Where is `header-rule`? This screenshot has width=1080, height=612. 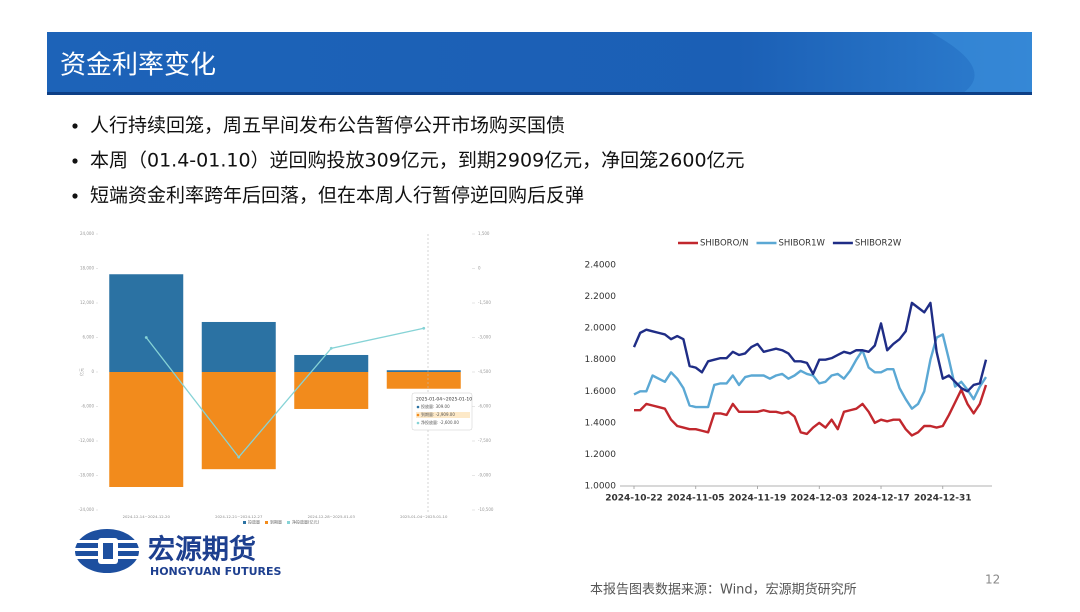
header-rule is located at coordinates (539, 93).